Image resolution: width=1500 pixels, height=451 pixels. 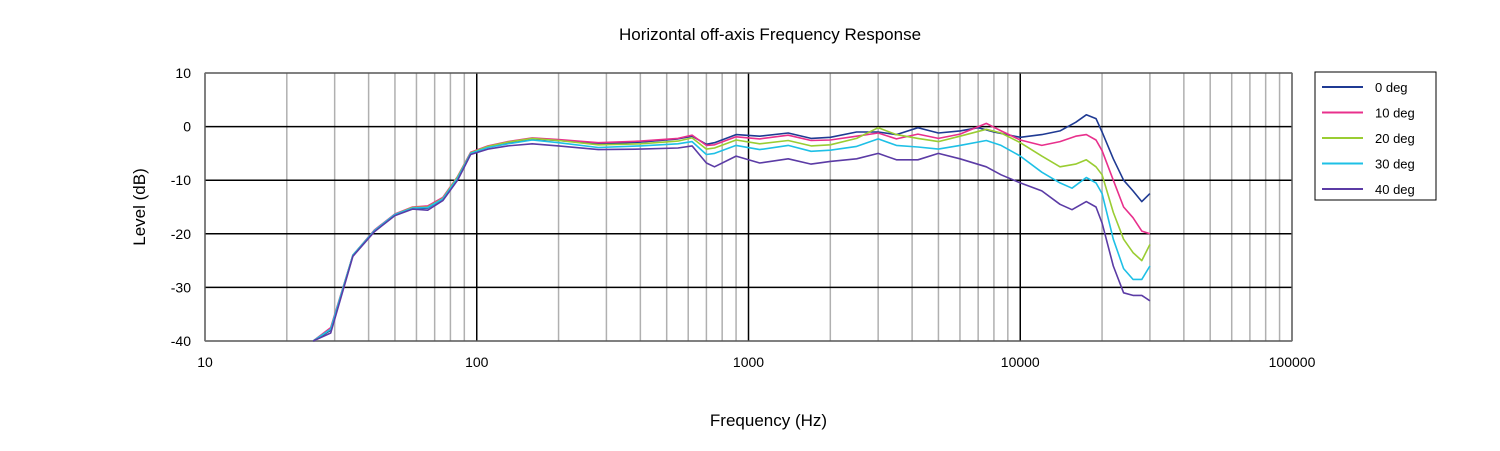 I want to click on legend-label: 30 deg, so click(x=1395, y=164).